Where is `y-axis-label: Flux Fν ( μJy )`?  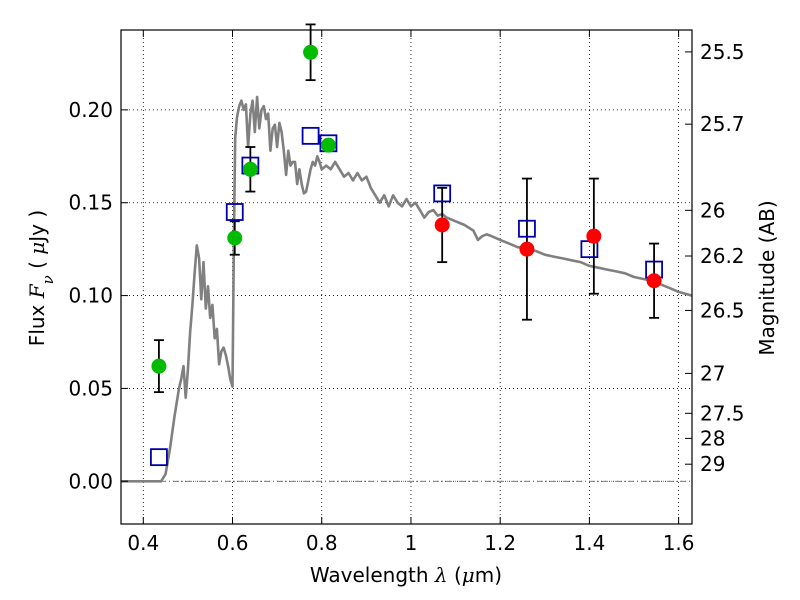 y-axis-label: Flux Fν ( μJy ) is located at coordinates (41, 278).